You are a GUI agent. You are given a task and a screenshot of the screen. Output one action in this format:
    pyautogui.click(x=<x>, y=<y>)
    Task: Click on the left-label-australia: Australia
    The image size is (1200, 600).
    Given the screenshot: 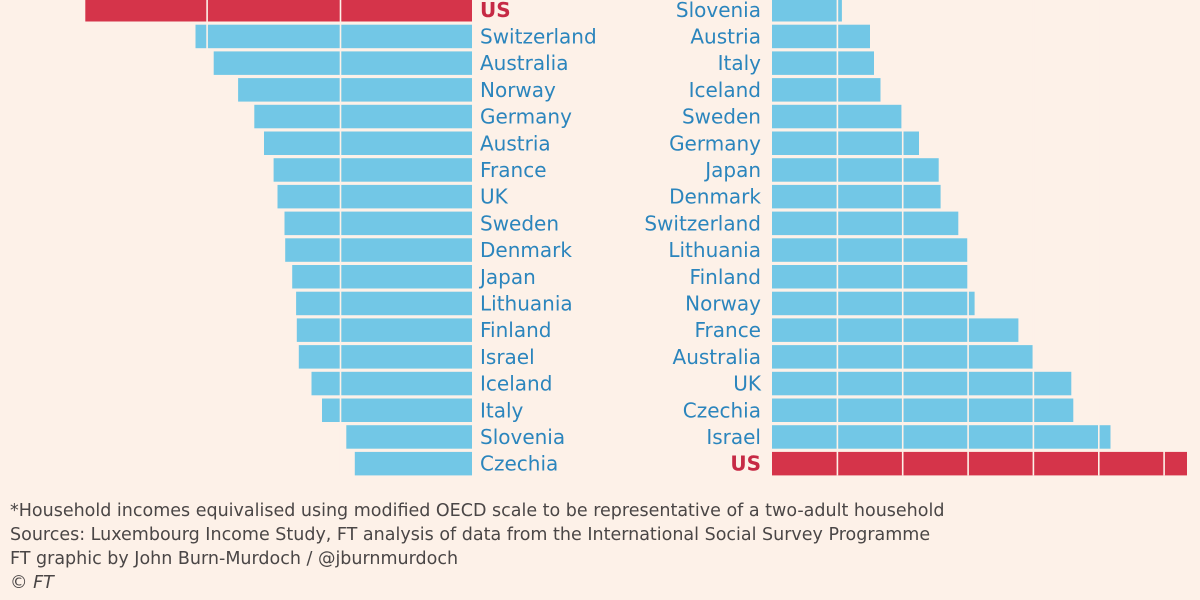 What is the action you would take?
    pyautogui.click(x=524, y=63)
    